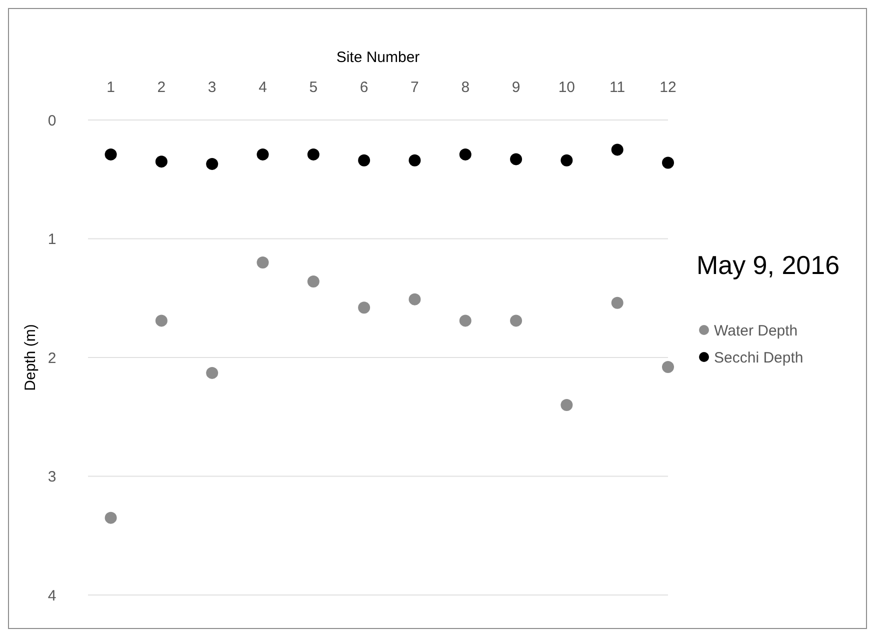 The image size is (875, 637). What do you see at coordinates (52, 358) in the screenshot?
I see `y-tick-label: 2` at bounding box center [52, 358].